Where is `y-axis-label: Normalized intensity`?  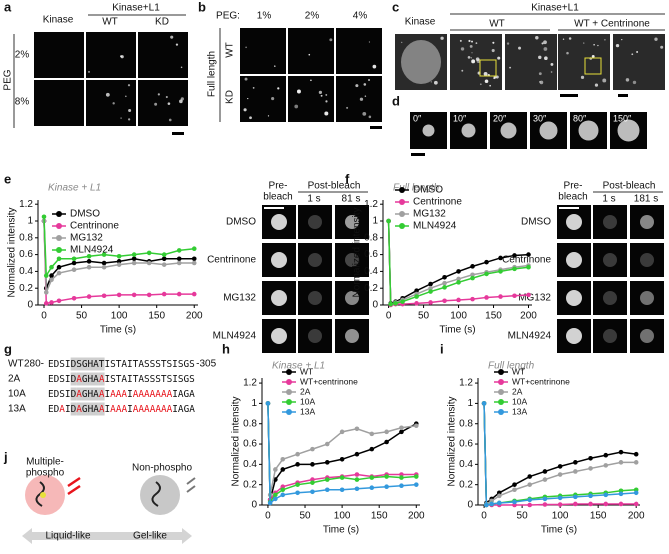
y-axis-label: Normalized intensity is located at coordinates (357, 252).